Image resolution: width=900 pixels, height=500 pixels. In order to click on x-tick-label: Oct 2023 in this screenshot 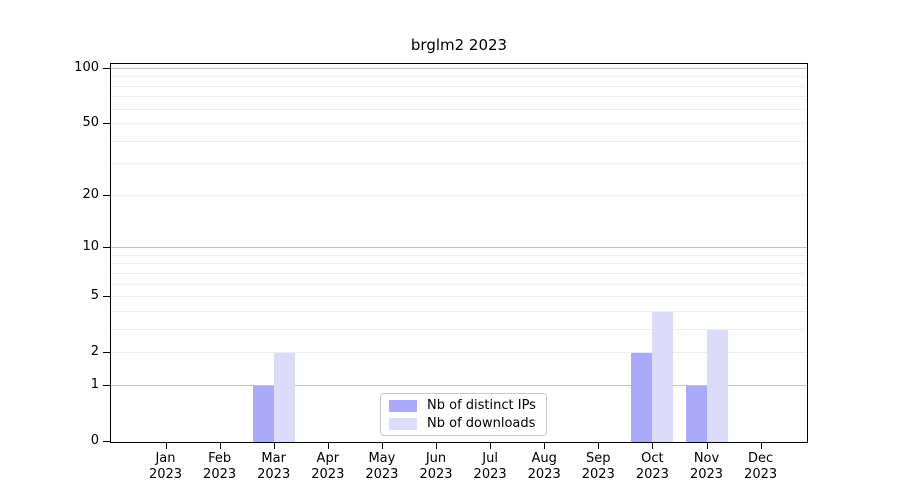, I will do `click(652, 467)`.